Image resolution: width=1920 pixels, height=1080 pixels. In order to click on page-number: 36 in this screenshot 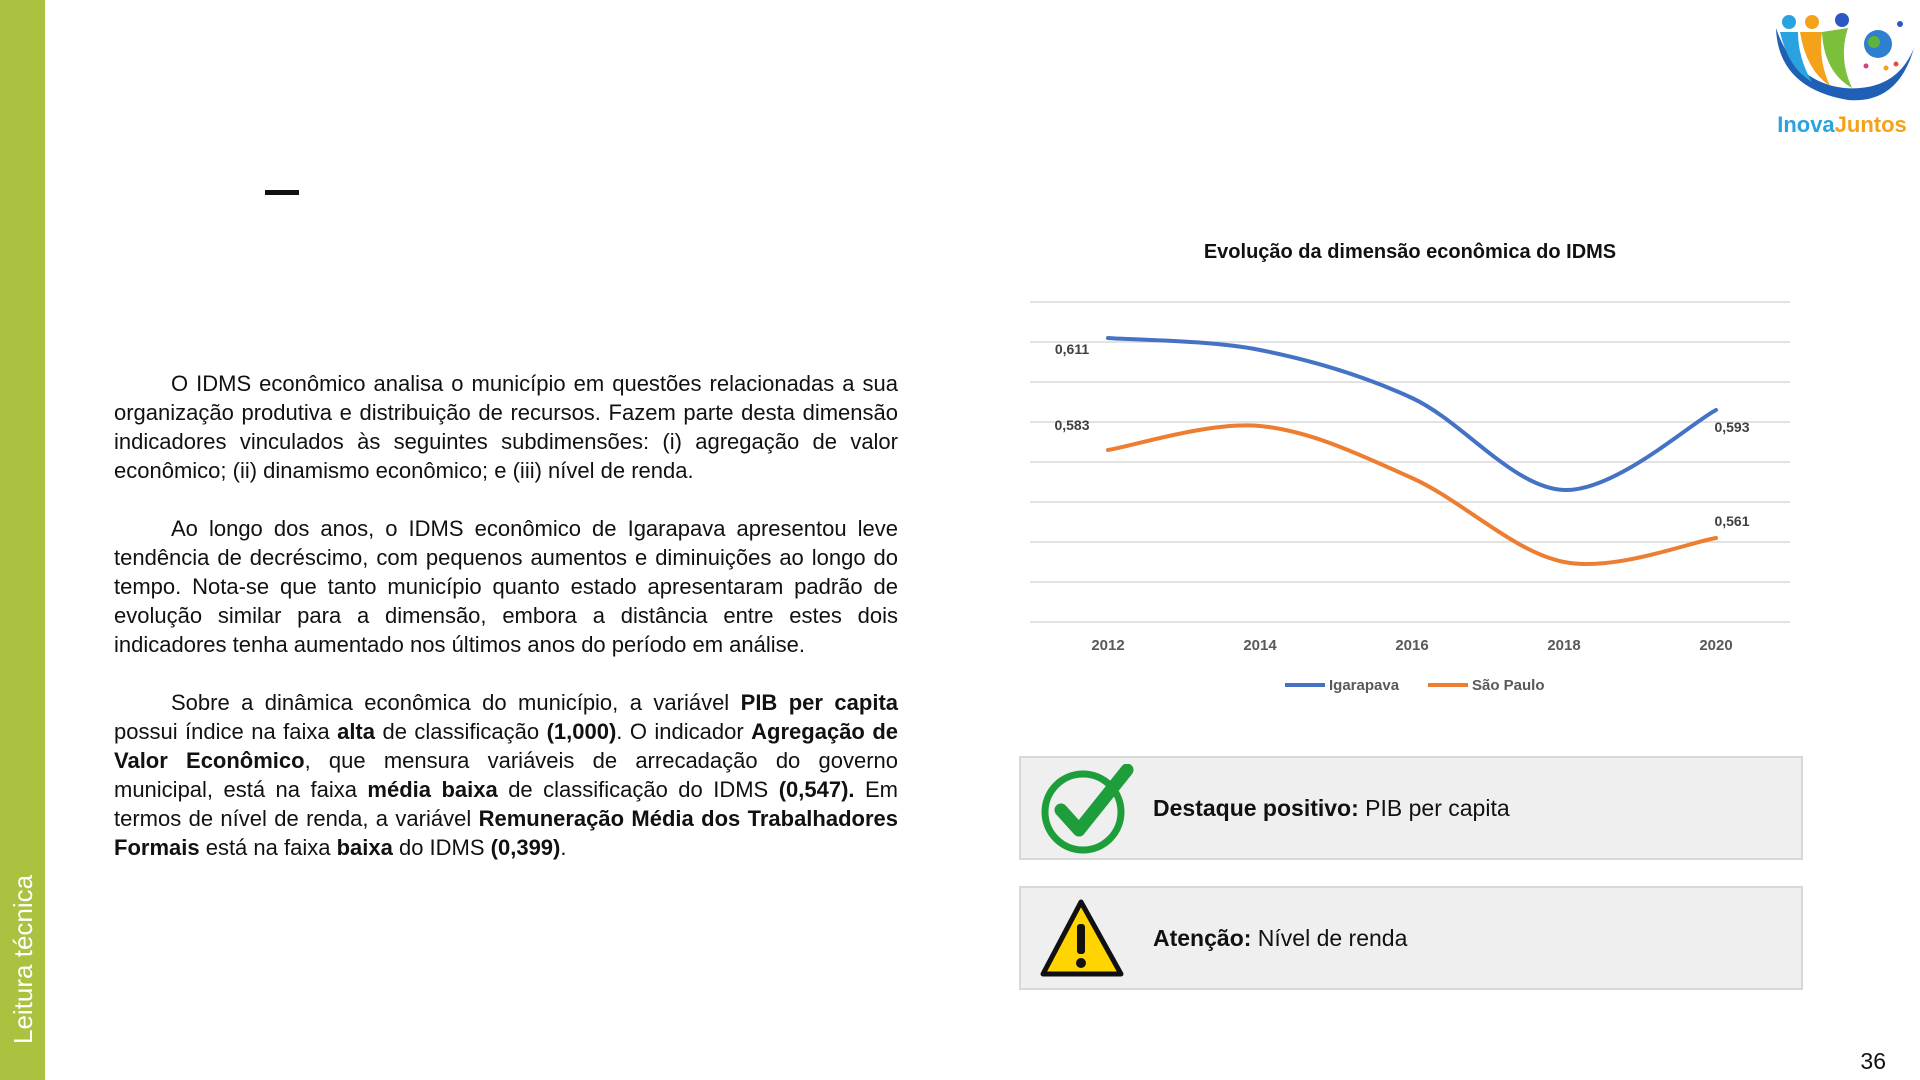, I will do `click(1873, 1061)`.